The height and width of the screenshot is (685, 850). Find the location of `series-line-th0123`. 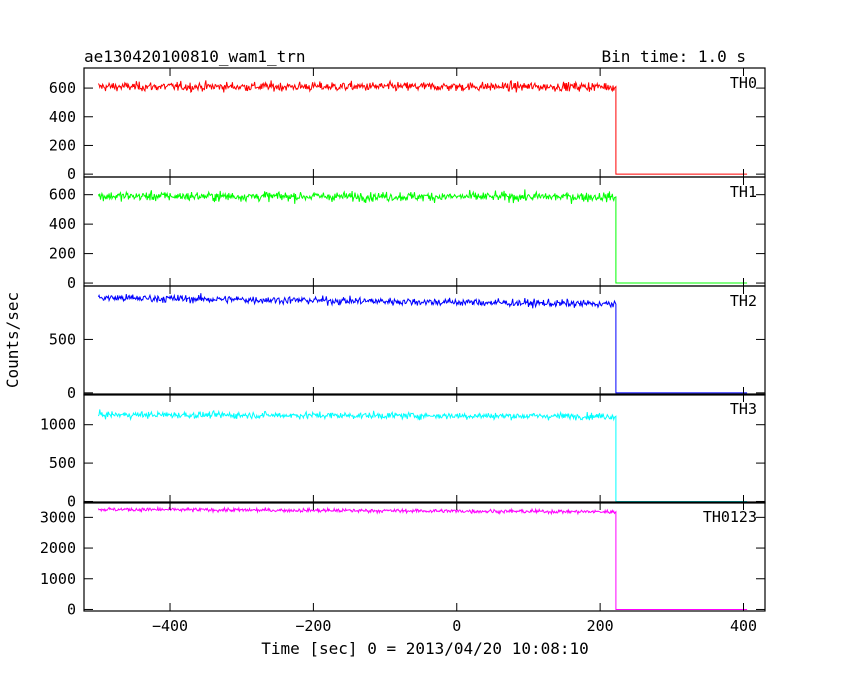

series-line-th0123 is located at coordinates (422, 557).